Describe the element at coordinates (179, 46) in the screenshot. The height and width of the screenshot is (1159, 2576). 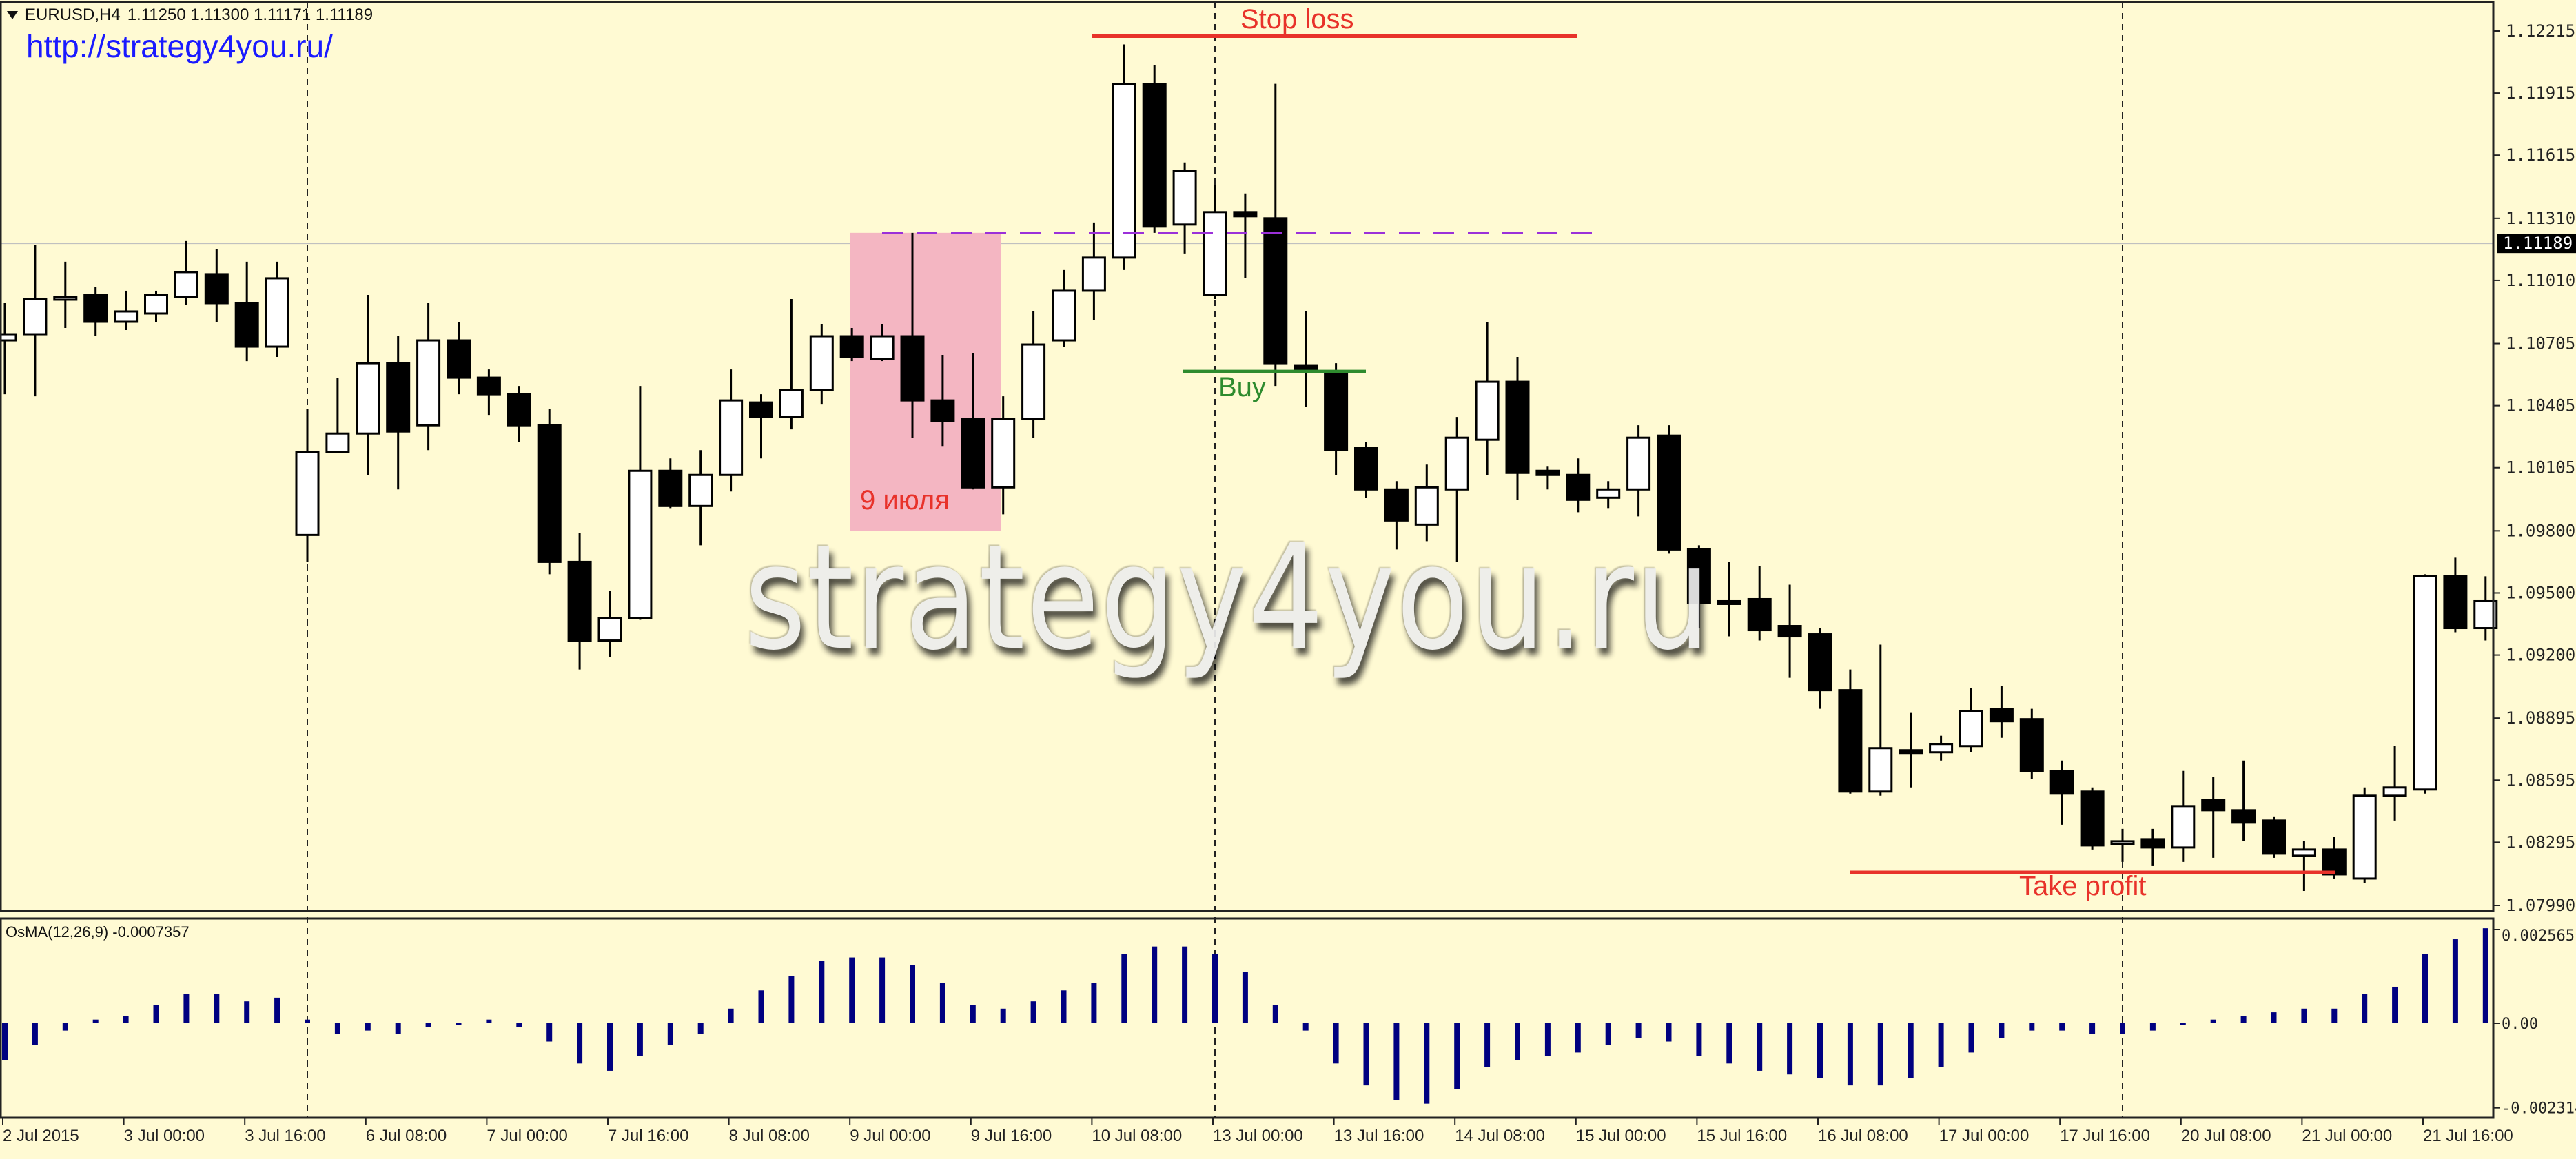
I see `website-url: http://strategy4you.ru/` at that location.